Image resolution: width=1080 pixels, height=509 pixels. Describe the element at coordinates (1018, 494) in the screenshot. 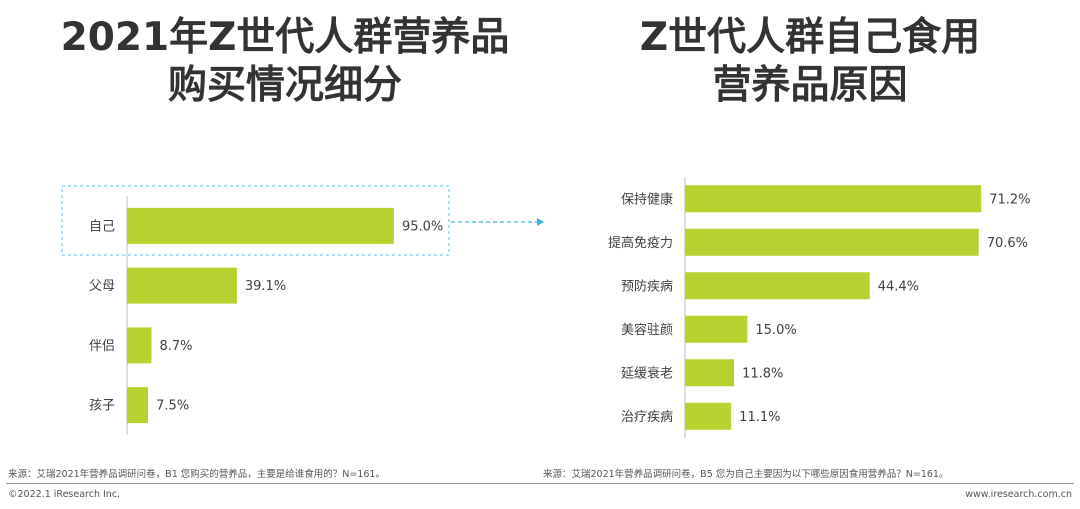

I see `website-text: www.iresearch.com.cn` at that location.